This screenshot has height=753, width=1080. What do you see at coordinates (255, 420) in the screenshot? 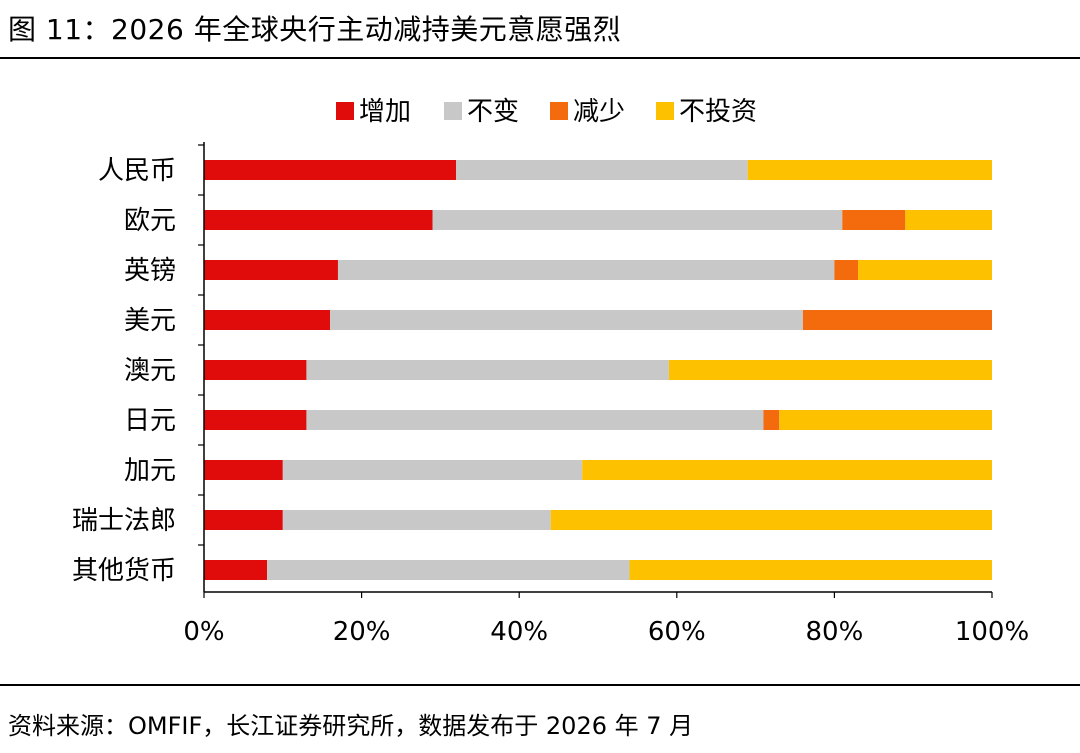
I see `bar-segment-日元-增加` at bounding box center [255, 420].